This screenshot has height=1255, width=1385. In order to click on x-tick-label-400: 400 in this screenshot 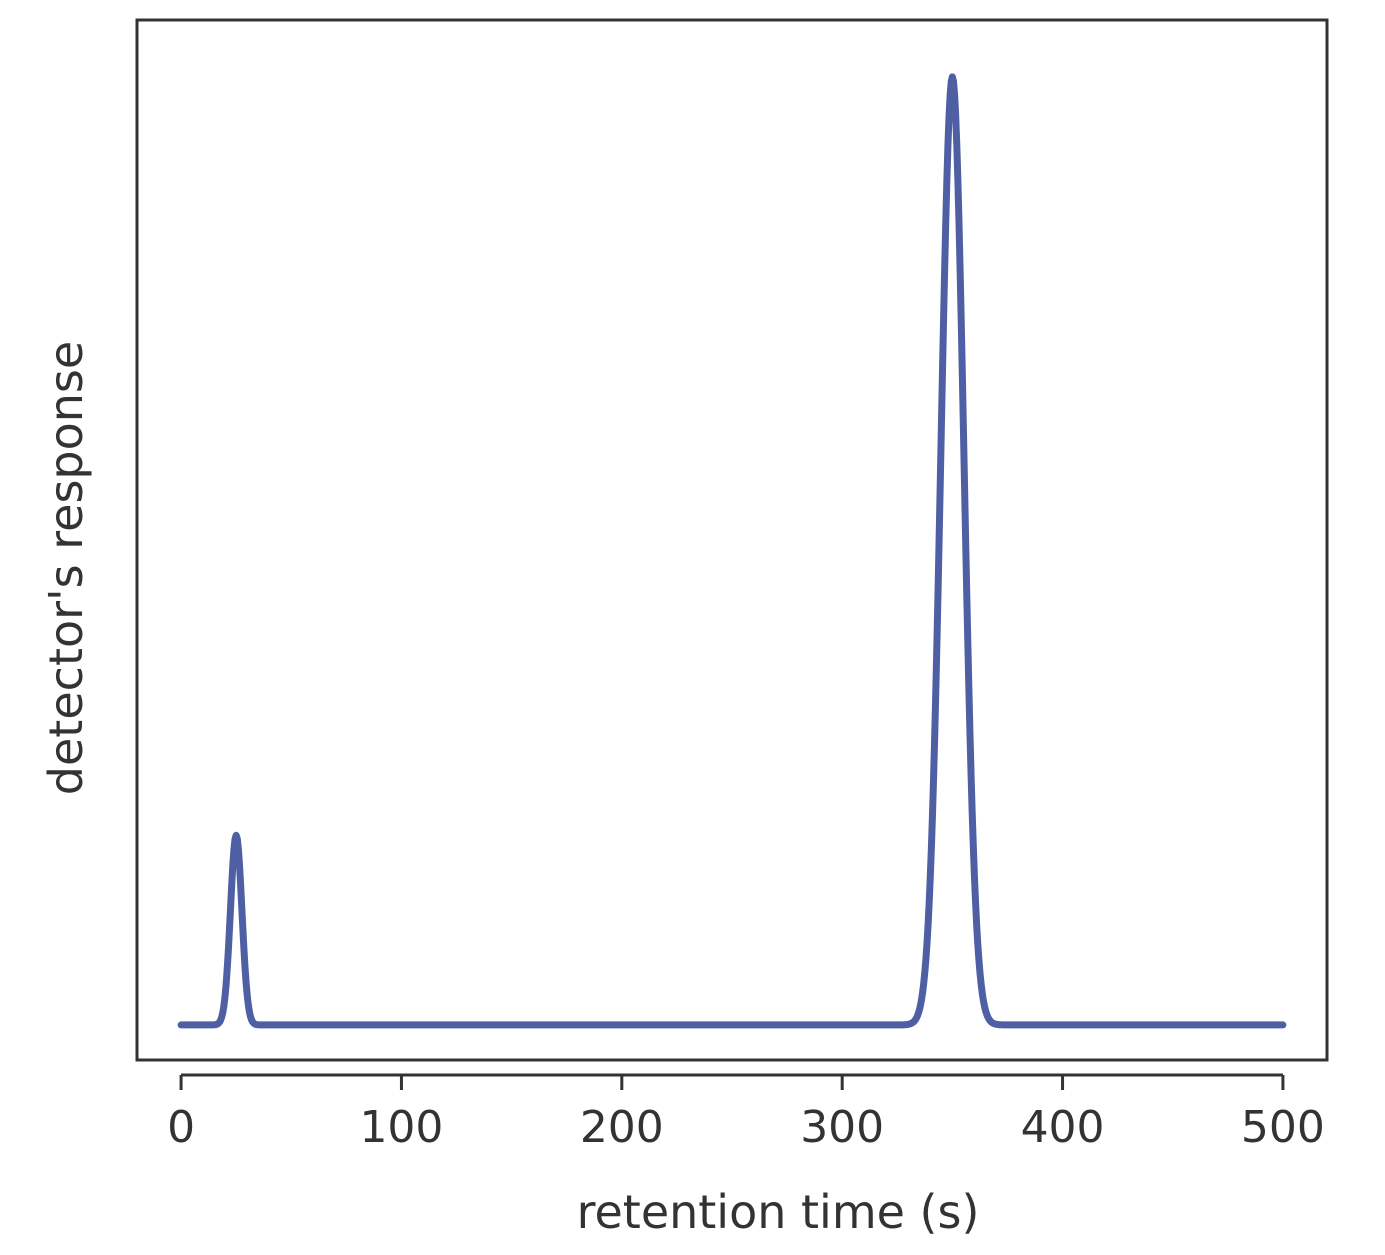, I will do `click(1063, 1127)`.